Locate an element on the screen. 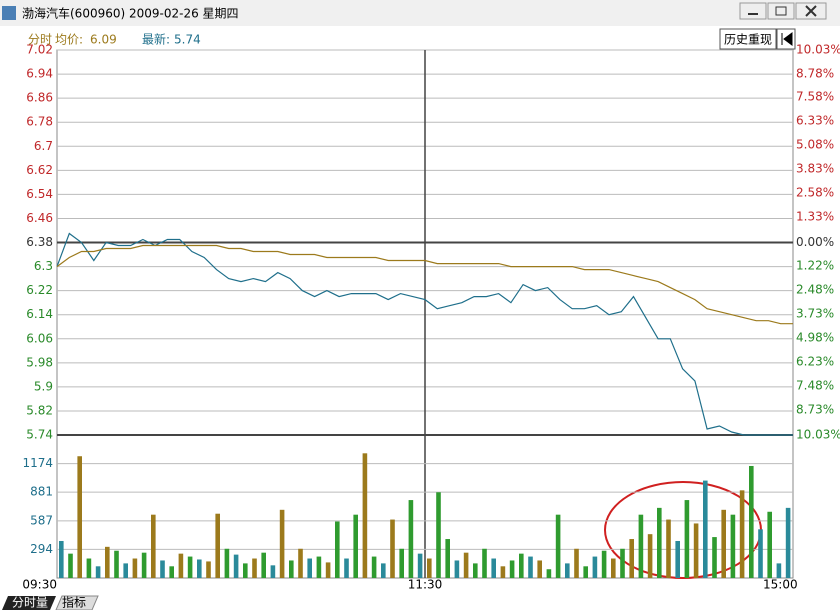  info-last: 5.74 is located at coordinates (187, 40).